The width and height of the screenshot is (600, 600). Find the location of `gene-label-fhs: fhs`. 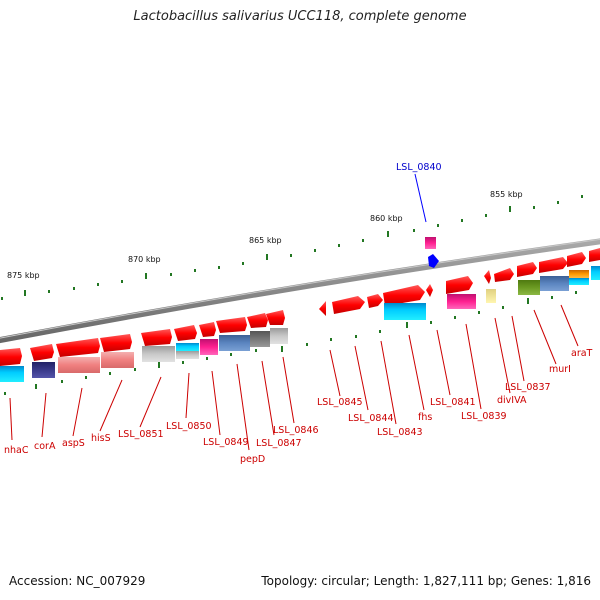

gene-label-fhs: fhs is located at coordinates (425, 417).